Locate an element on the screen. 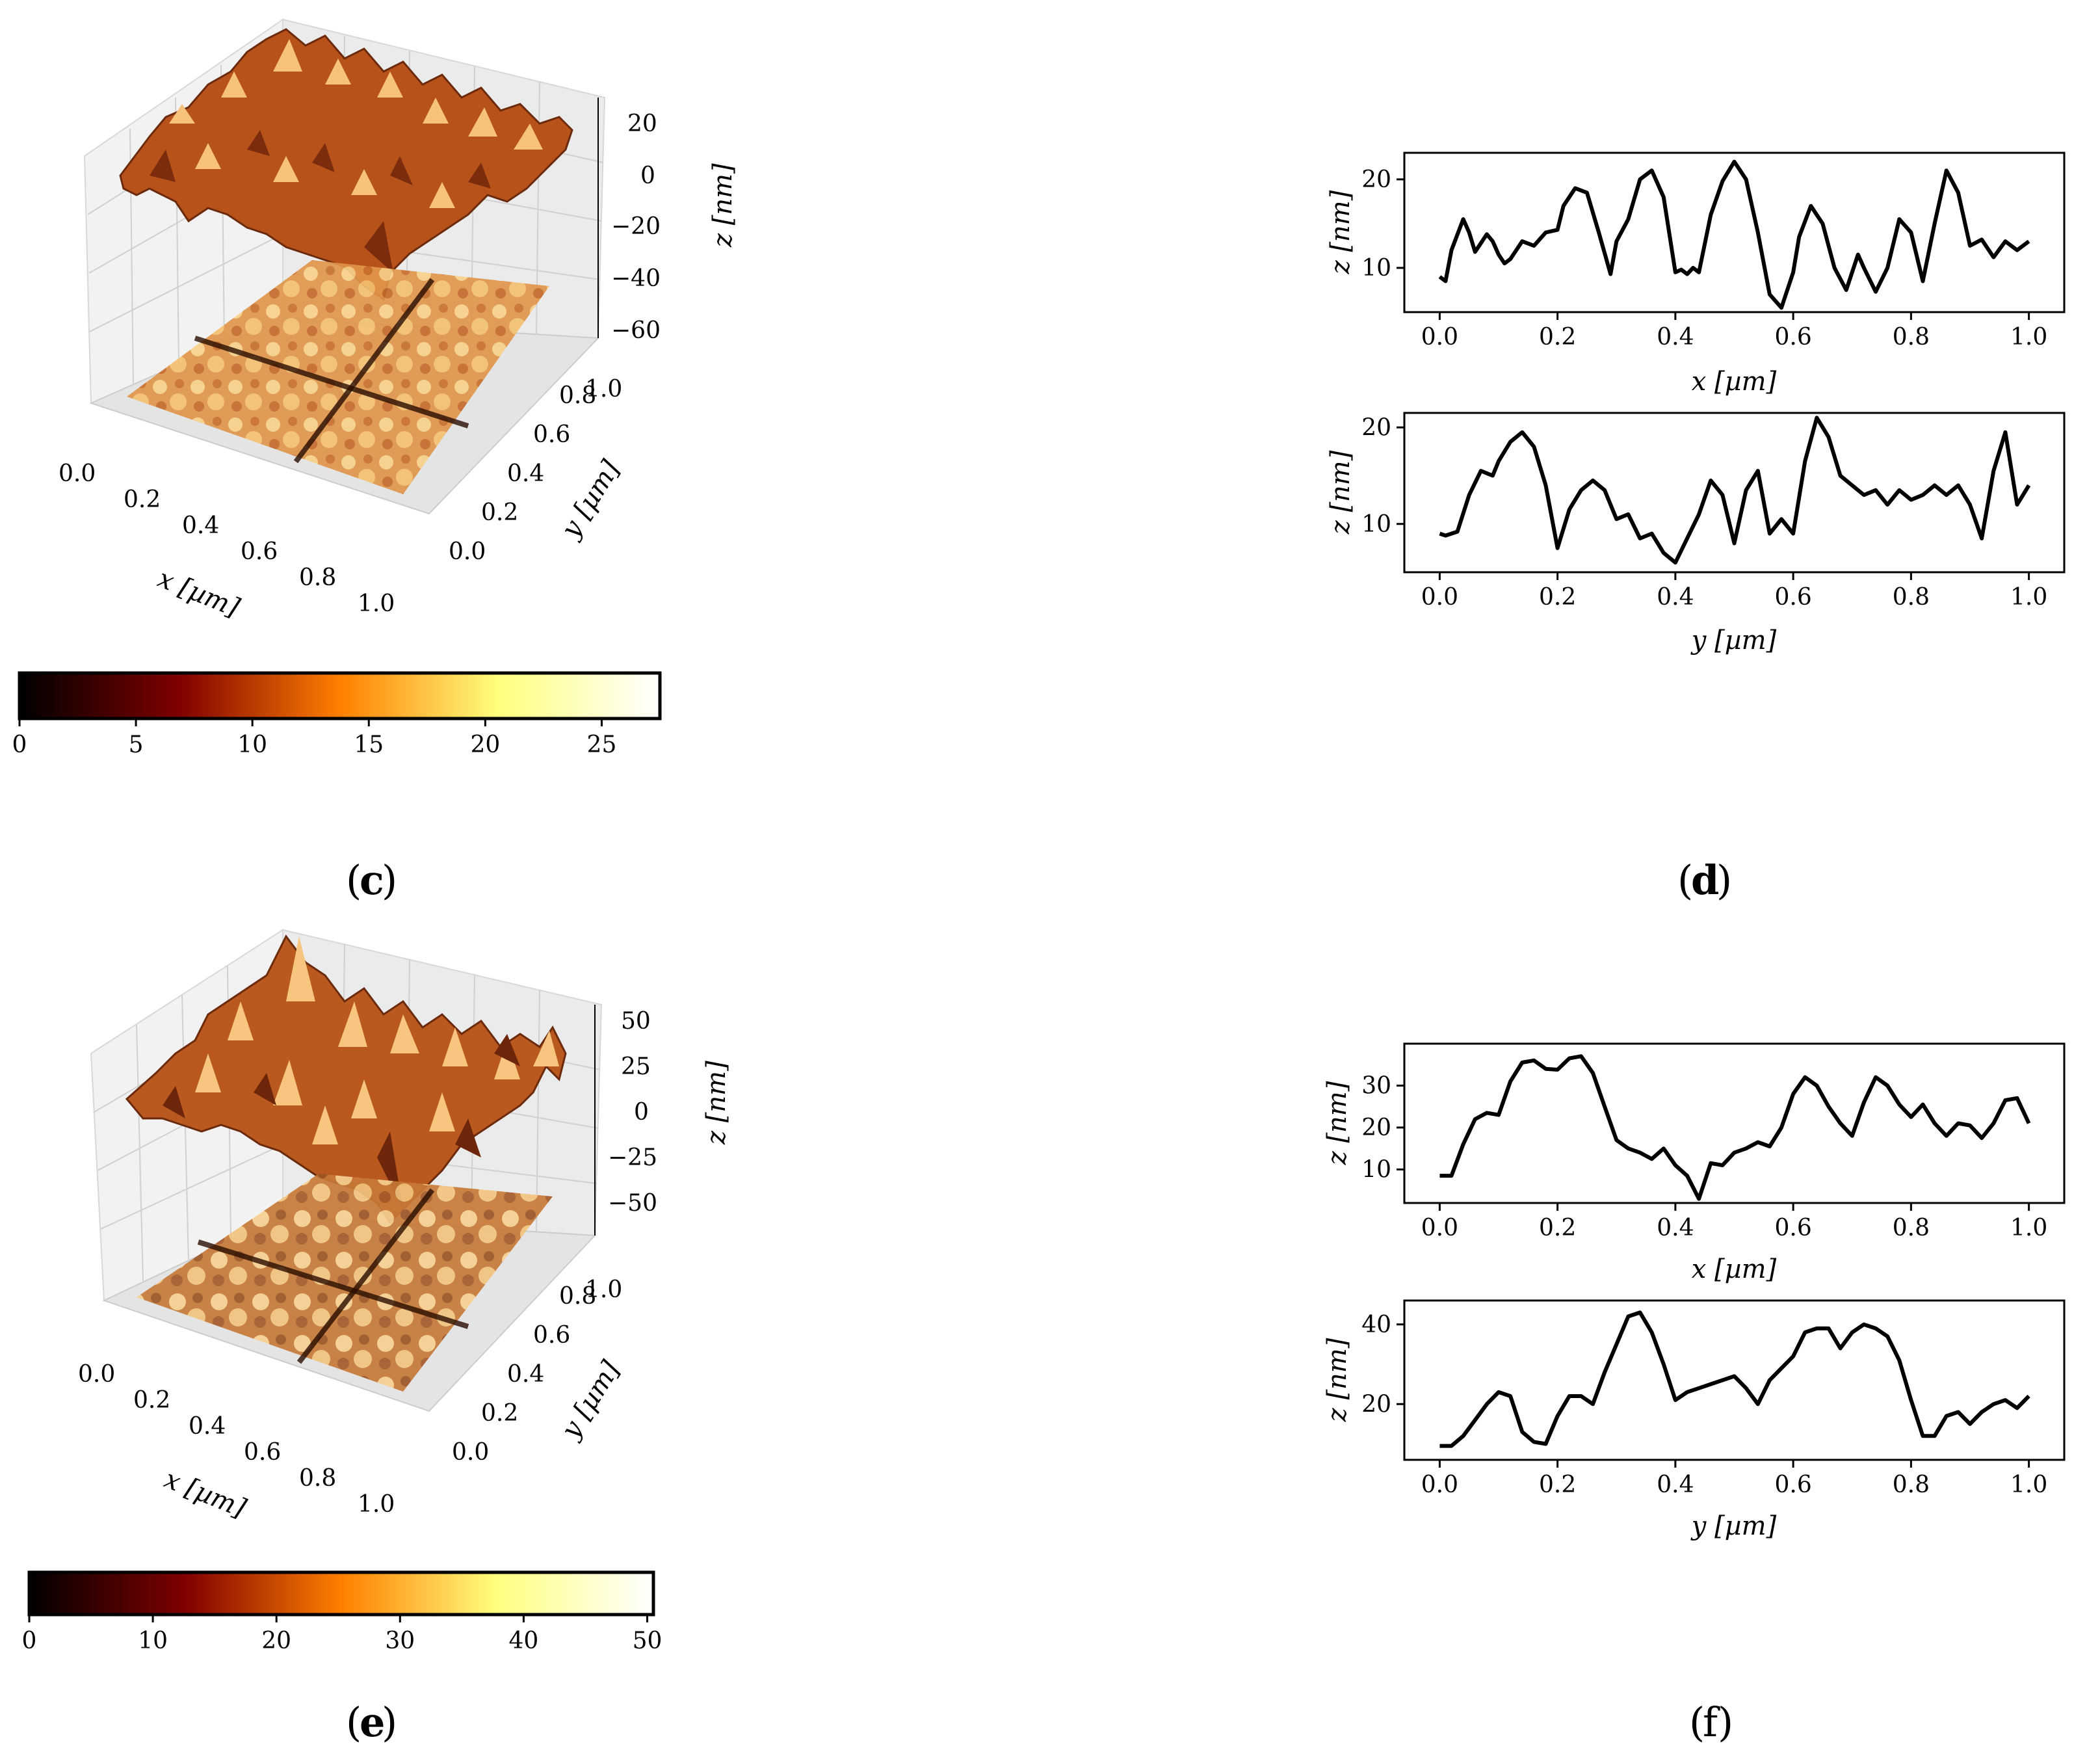 The image size is (2100, 1757). xtick-label: 0.6 is located at coordinates (1792, 1485).